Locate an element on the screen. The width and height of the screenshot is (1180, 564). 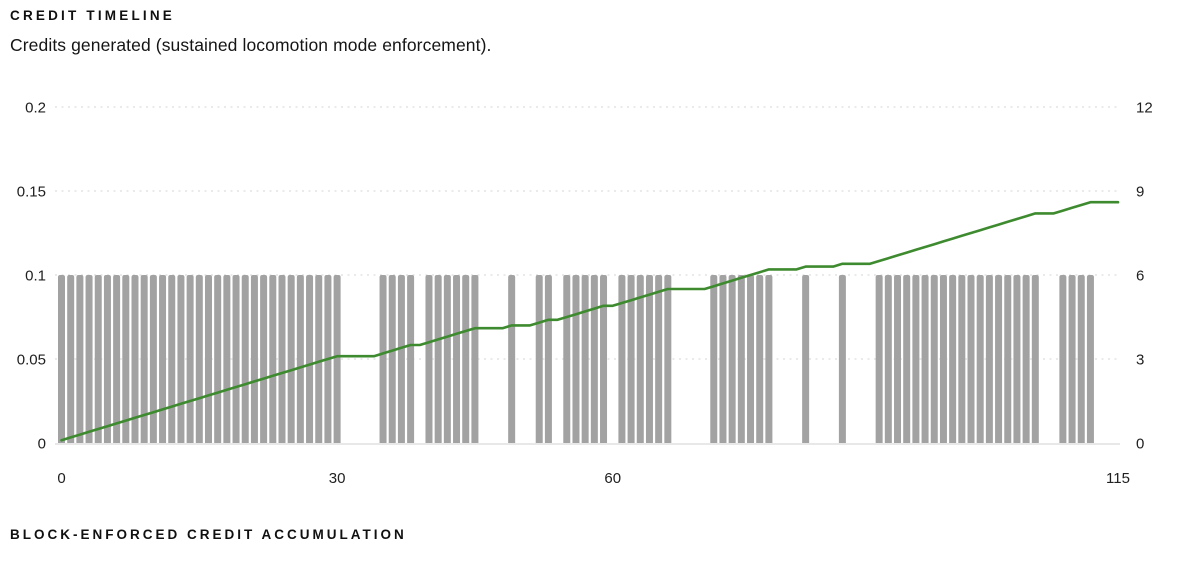
y-axis-right-tick-label: 0 is located at coordinates (1140, 443).